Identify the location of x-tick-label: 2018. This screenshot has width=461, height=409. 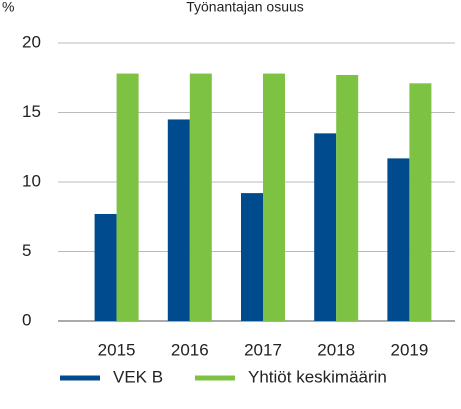
(336, 349).